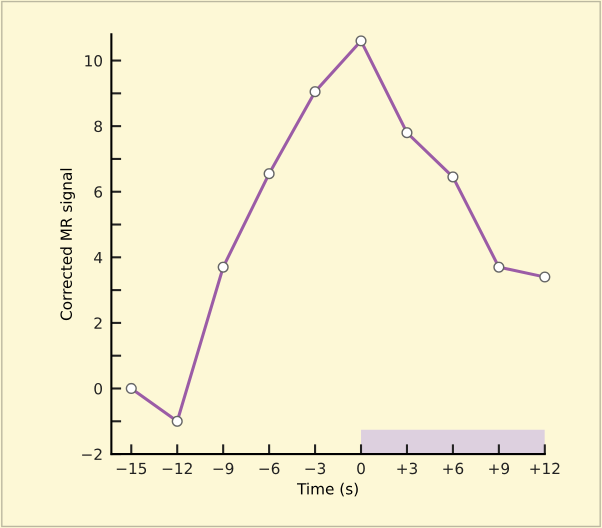 Image resolution: width=602 pixels, height=528 pixels. What do you see at coordinates (67, 244) in the screenshot?
I see `y-axis-title: Corrected MR signal` at bounding box center [67, 244].